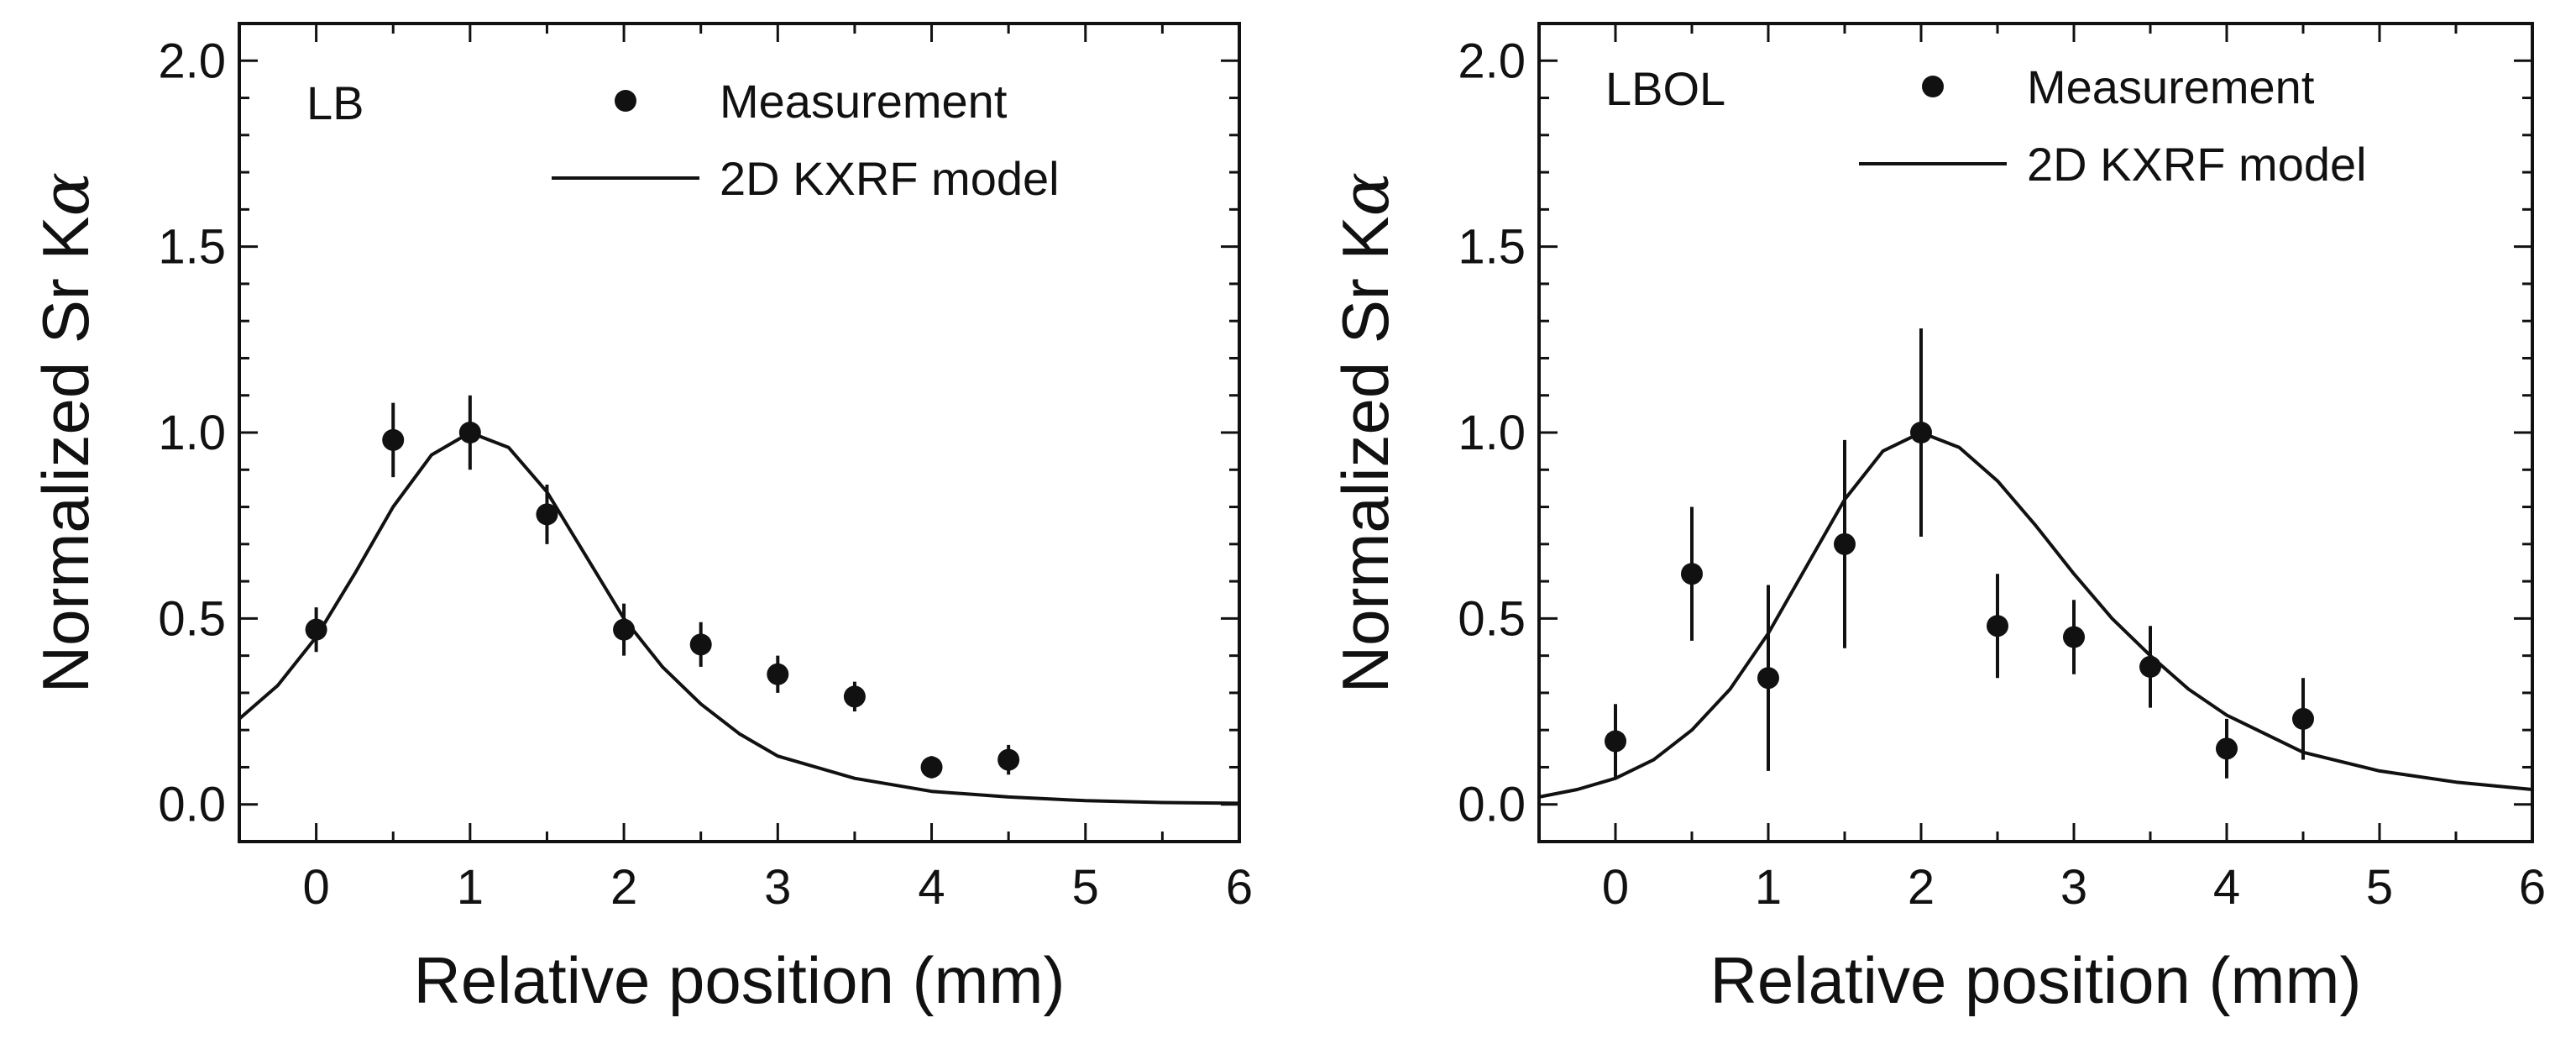 The width and height of the screenshot is (2576, 1044). What do you see at coordinates (335, 102) in the screenshot?
I see `panel-label: LB` at bounding box center [335, 102].